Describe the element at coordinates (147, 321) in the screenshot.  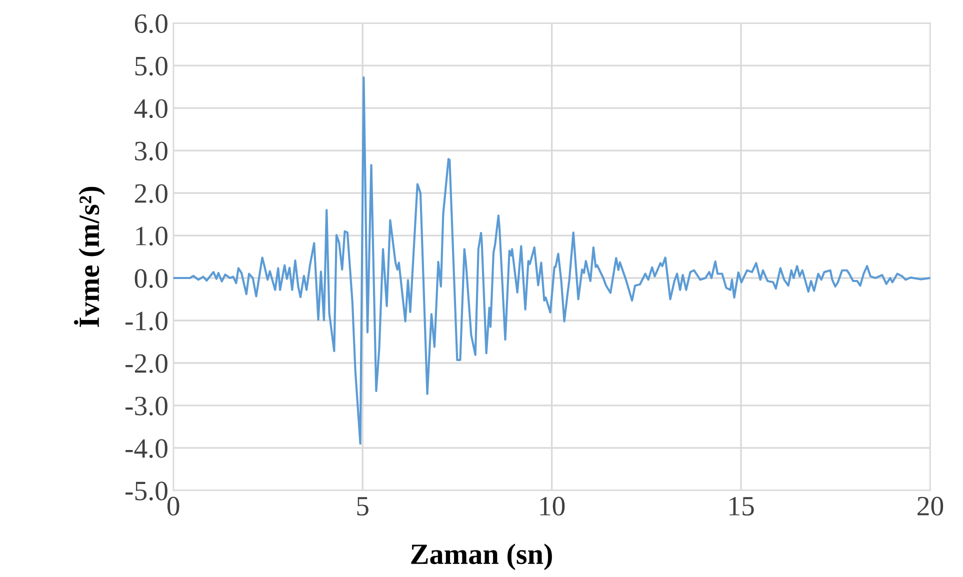
I see `y-tick-label: -1.0` at that location.